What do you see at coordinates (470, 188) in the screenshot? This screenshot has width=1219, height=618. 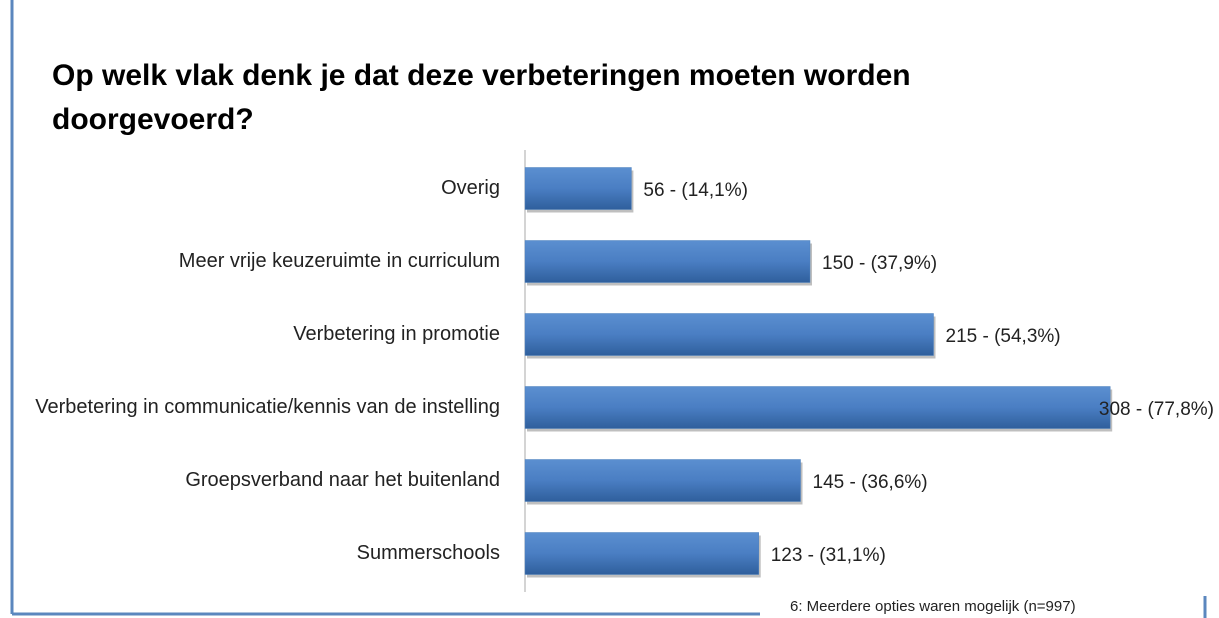 I see `category-label: Overig` at bounding box center [470, 188].